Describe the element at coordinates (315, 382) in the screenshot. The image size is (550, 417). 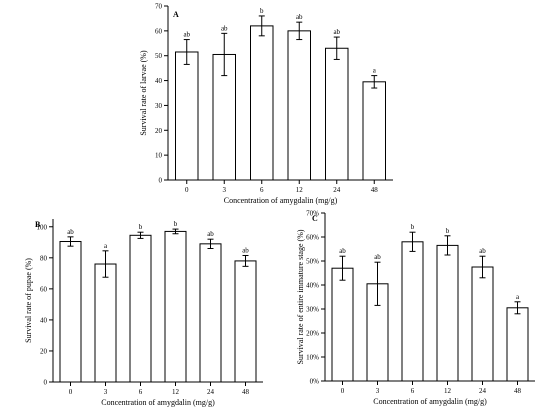
I see `y-tick-label: 0%` at that location.